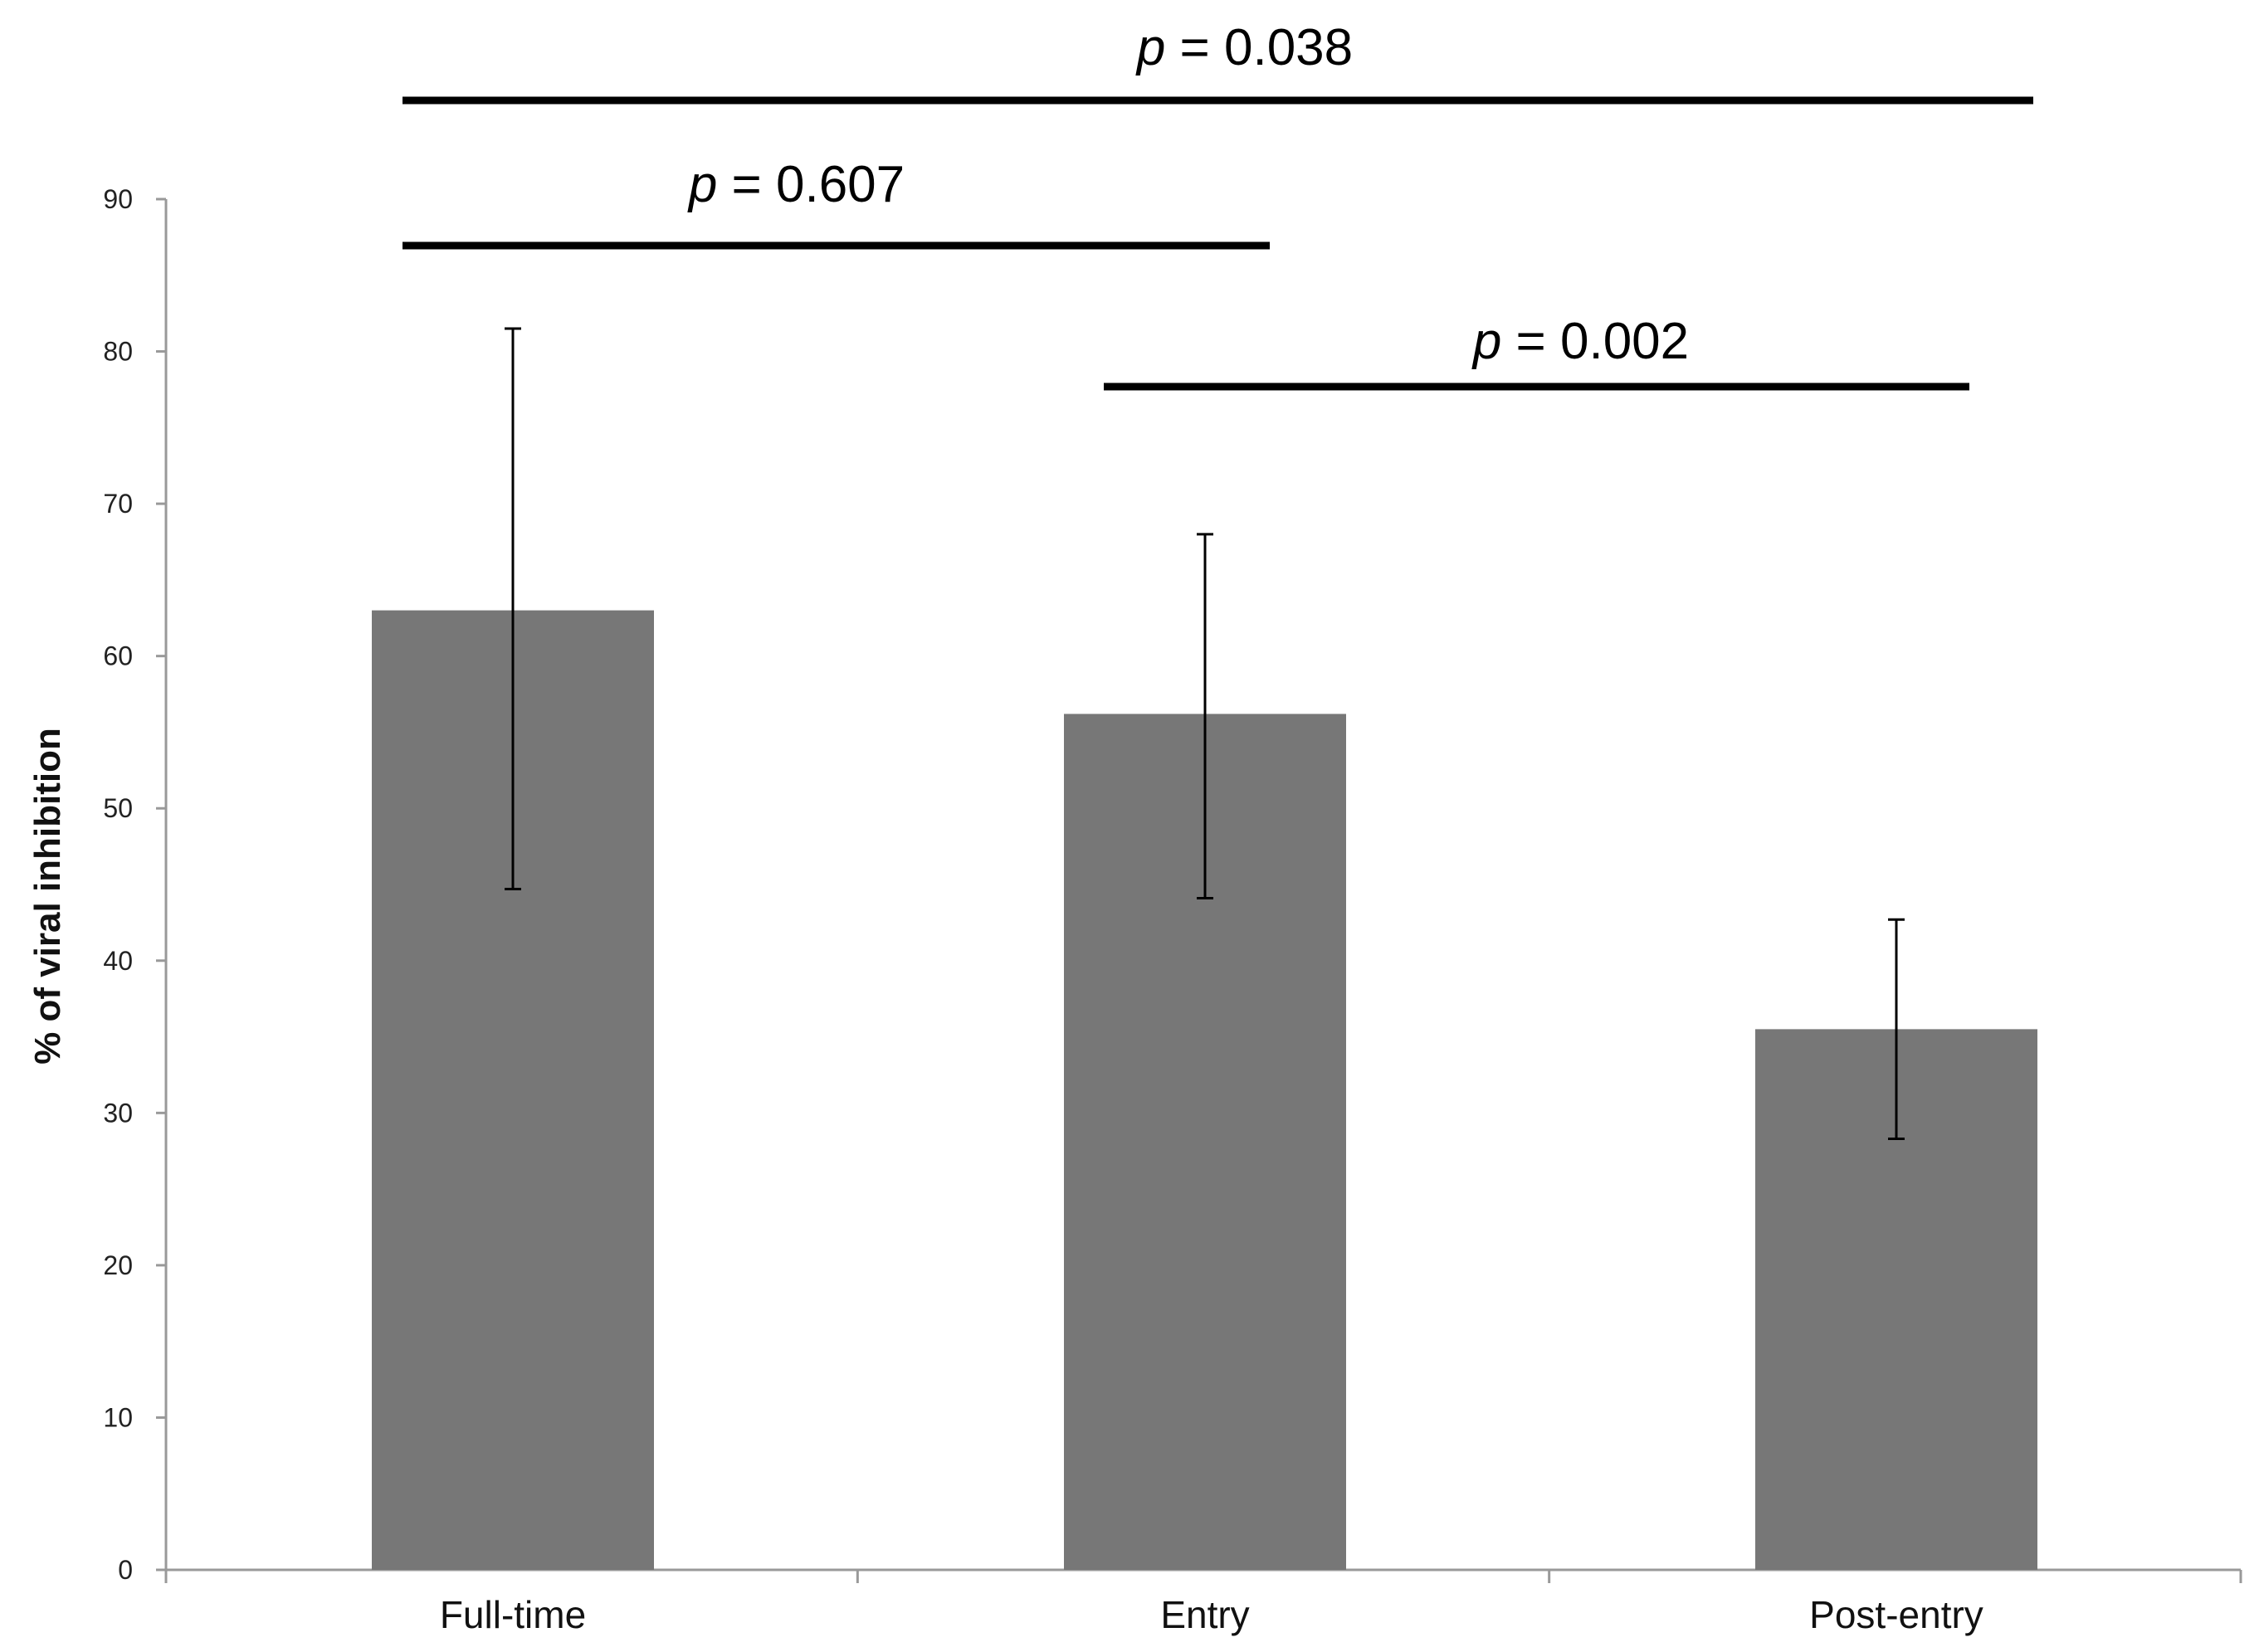 The height and width of the screenshot is (1652, 2259). I want to click on x-tick-label: Full-time, so click(513, 1615).